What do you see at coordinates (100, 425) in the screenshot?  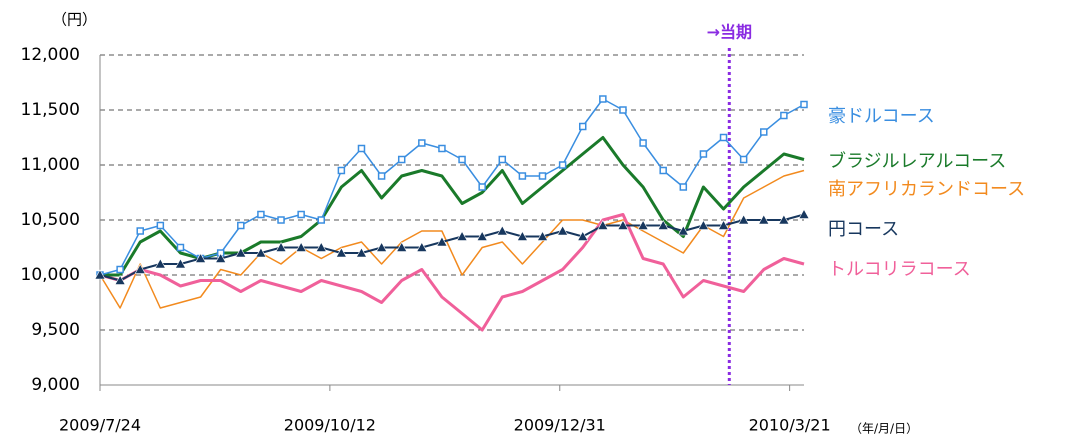 I see `x-tick-label: 2009/7/24` at bounding box center [100, 425].